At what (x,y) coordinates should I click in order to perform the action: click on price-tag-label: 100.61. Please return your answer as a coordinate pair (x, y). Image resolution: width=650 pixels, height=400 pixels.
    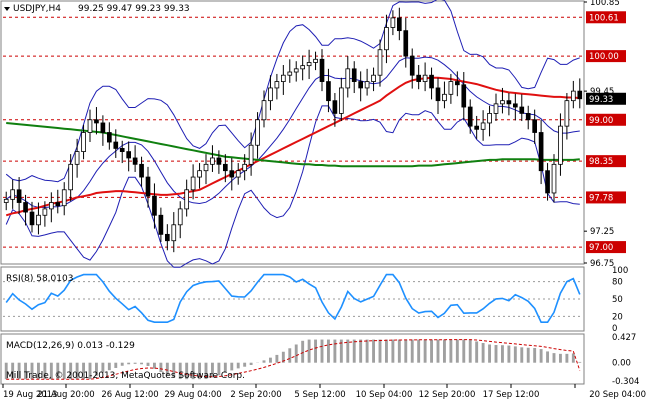
    Looking at the image, I should click on (604, 18).